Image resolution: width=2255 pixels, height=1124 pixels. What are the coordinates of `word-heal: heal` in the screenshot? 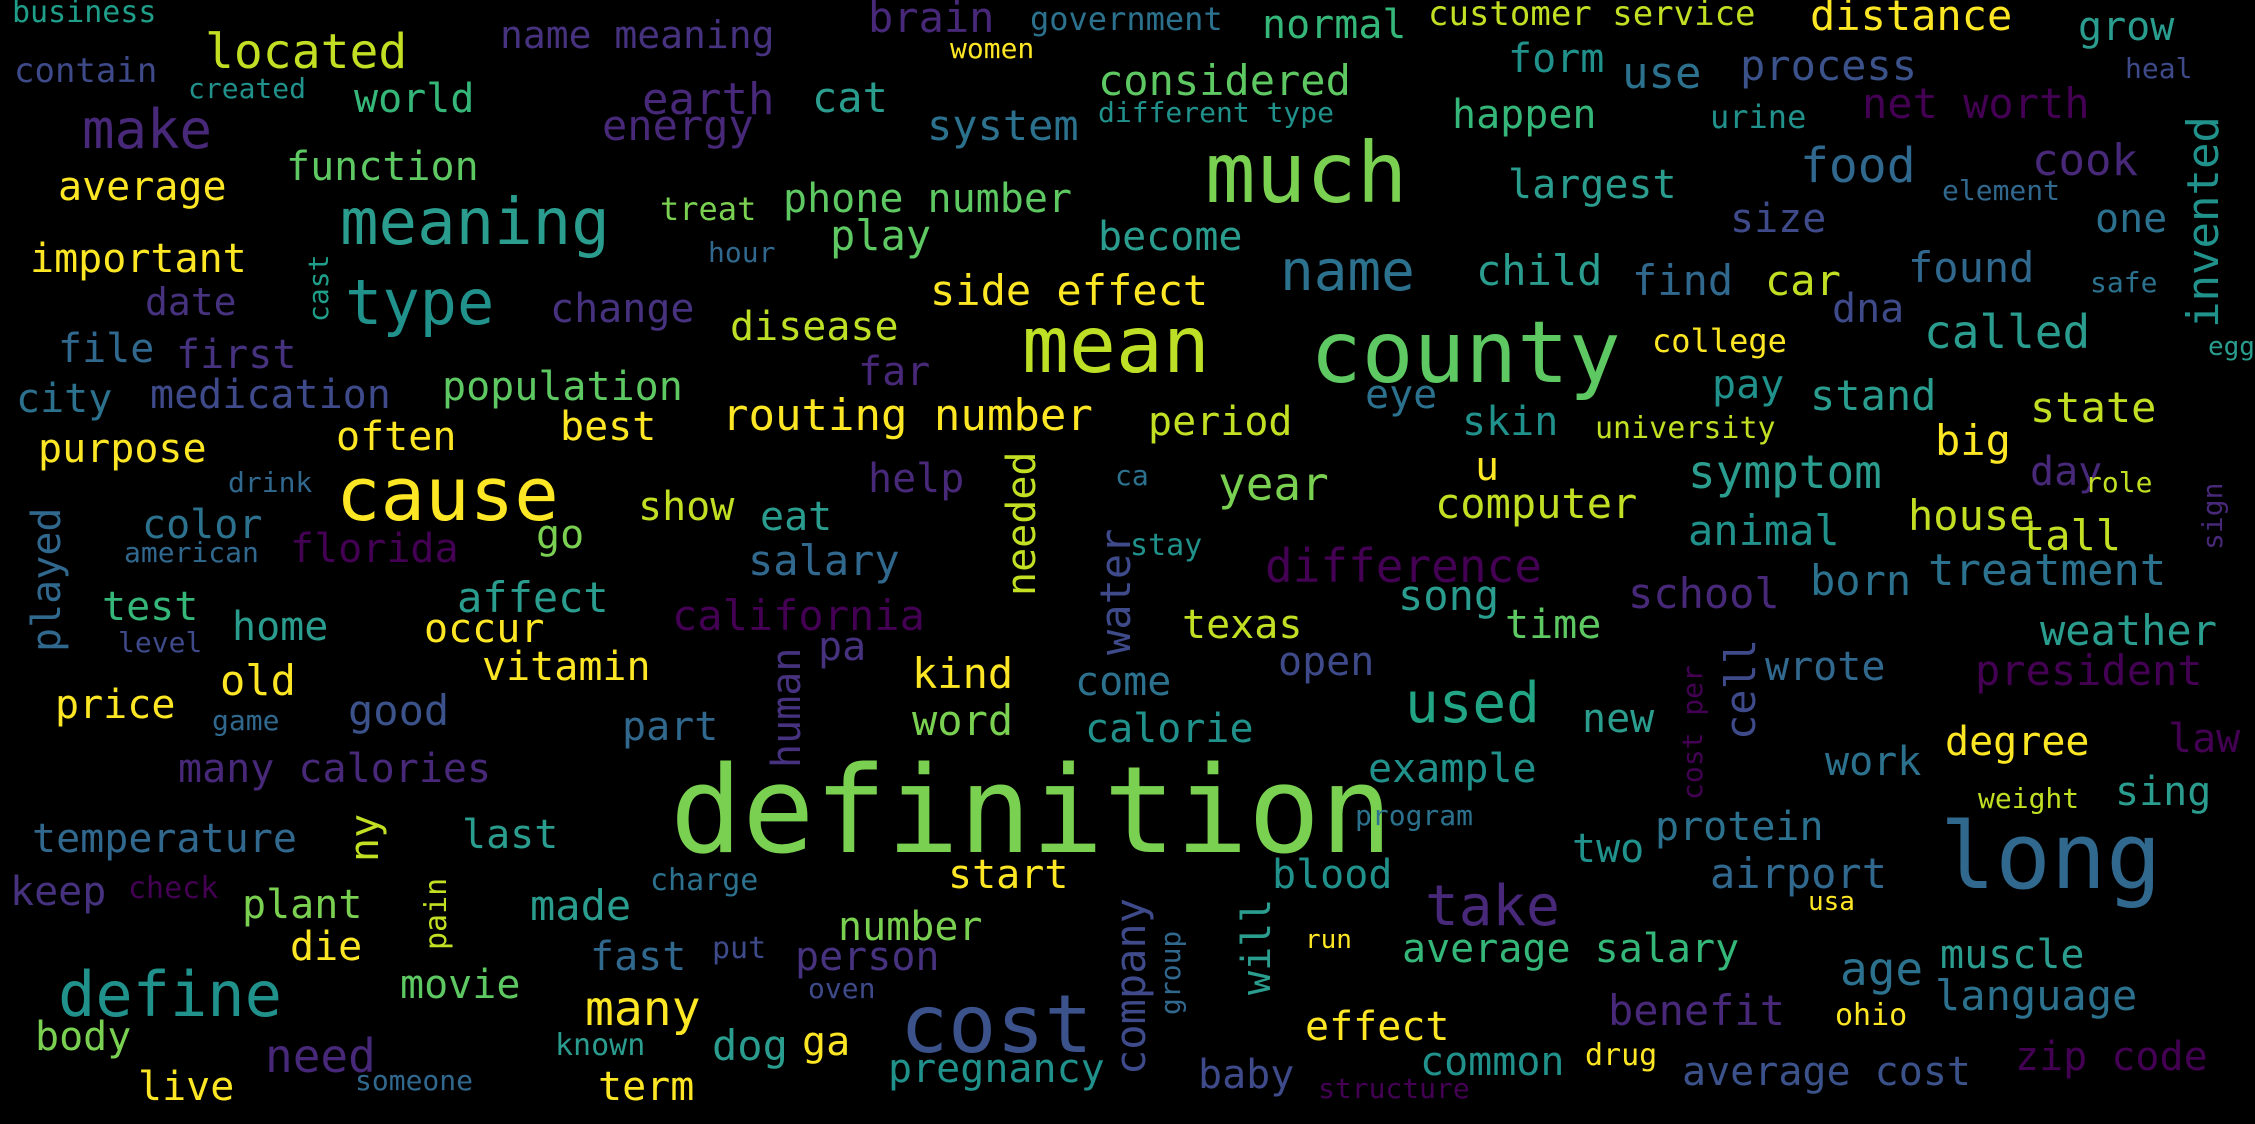 It's located at (2158, 68).